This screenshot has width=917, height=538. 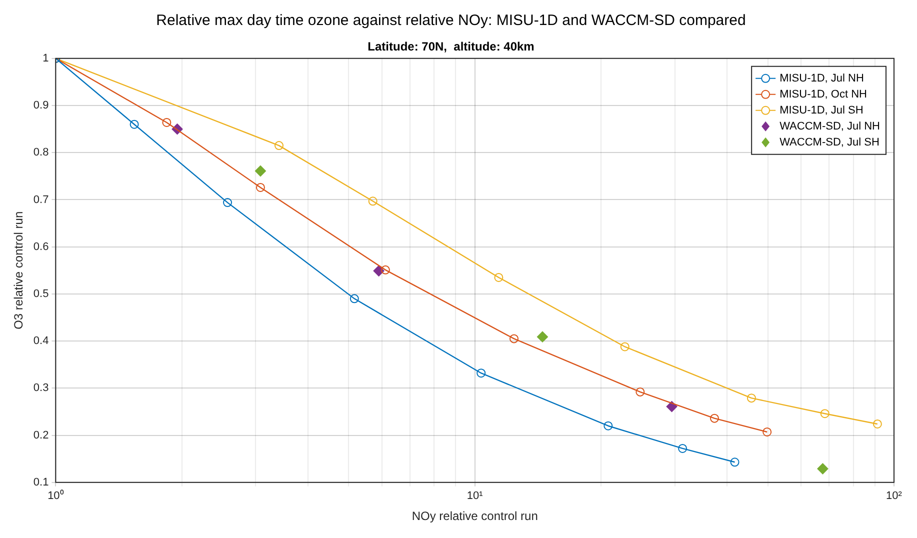 I want to click on y-tick-label: 0.5, so click(x=41, y=294).